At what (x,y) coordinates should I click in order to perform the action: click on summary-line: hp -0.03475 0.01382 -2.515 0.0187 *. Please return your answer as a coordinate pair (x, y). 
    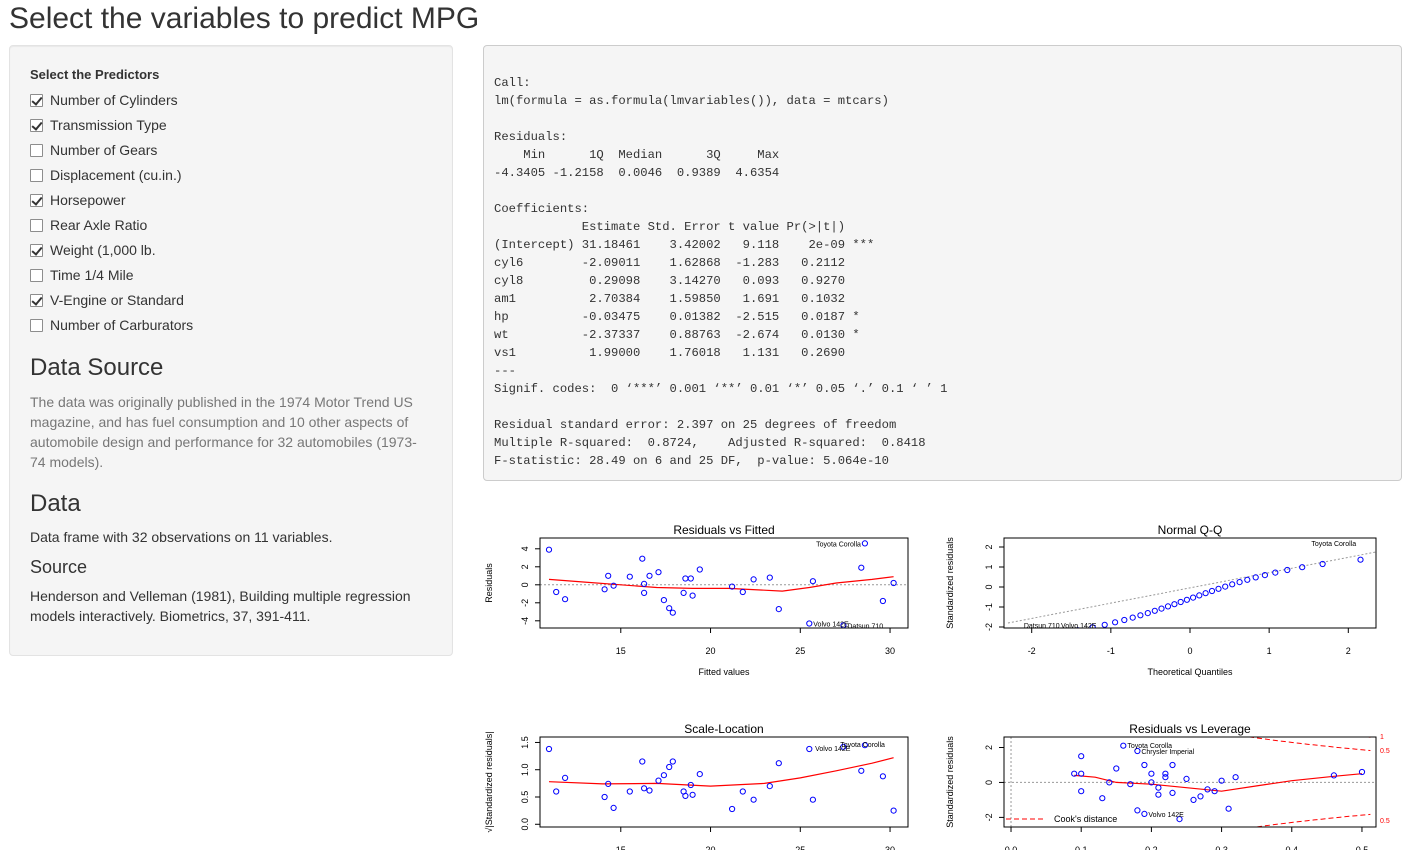
    Looking at the image, I should click on (677, 317).